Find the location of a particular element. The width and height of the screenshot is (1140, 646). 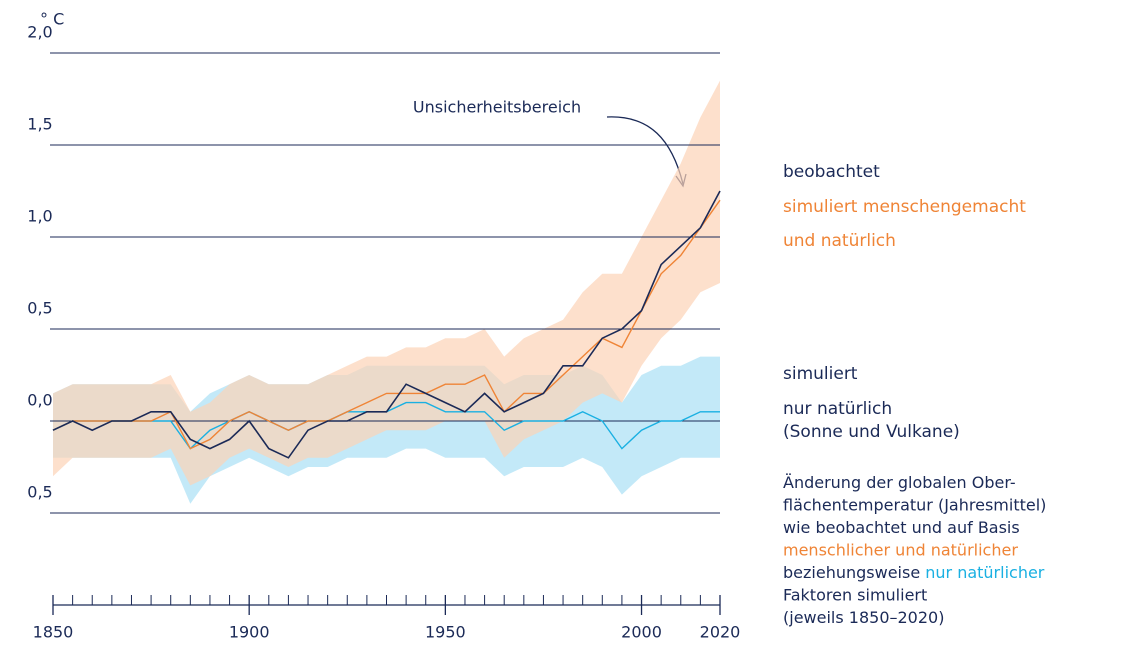

note-text: menschlicher und natürlicher is located at coordinates (900, 549).